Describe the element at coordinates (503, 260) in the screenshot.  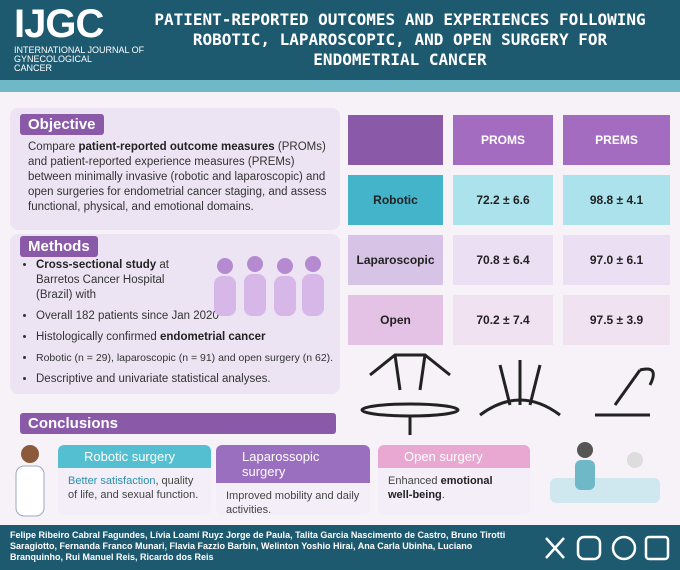
I see `table-cell: 70.8 ± 6.4` at that location.